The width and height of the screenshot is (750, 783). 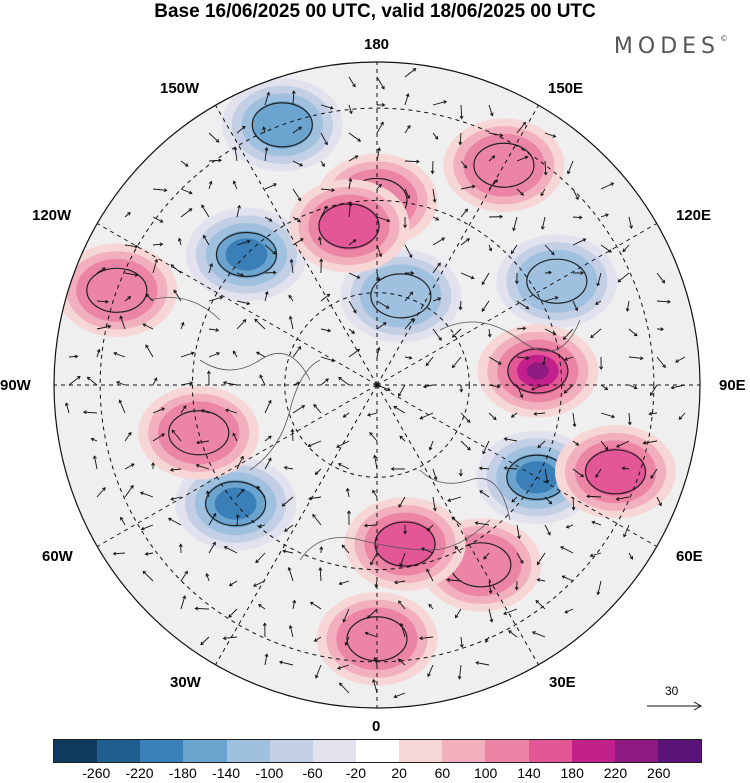 I want to click on colorbar-swatch, so click(x=507, y=751).